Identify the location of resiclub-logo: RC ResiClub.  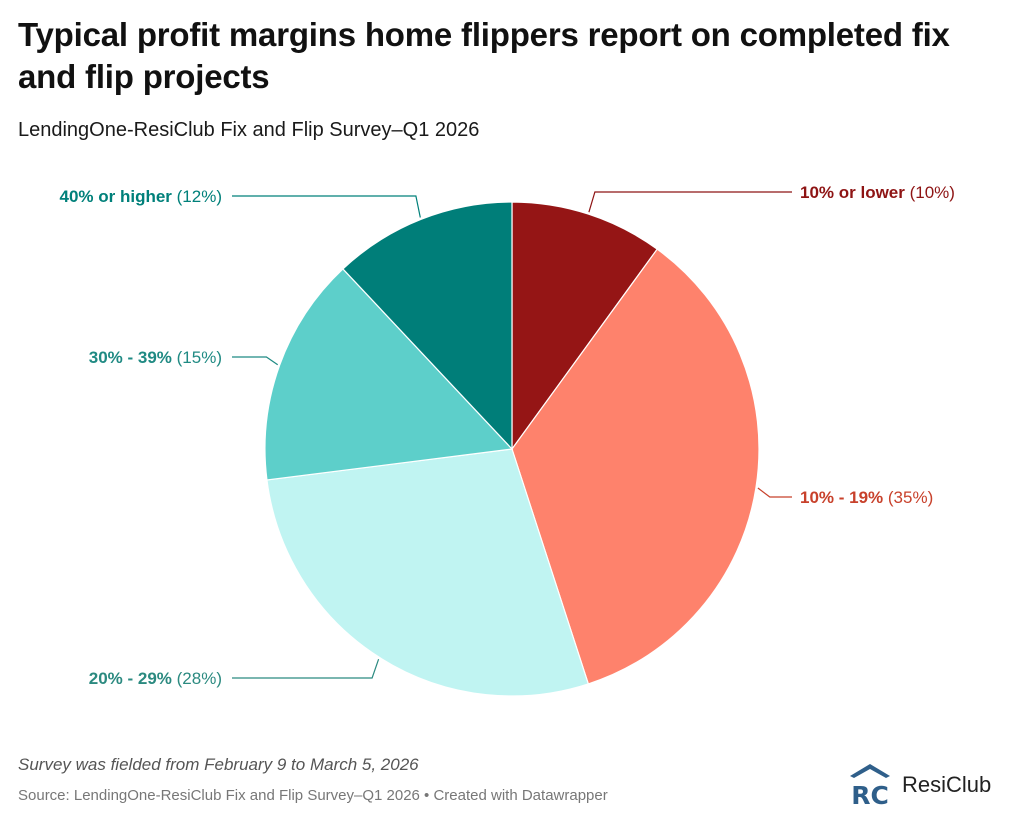
(926, 785).